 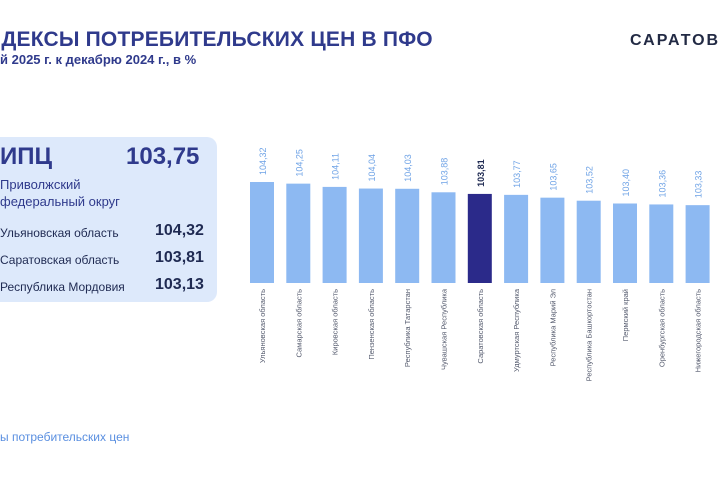 I want to click on bar-value-label: 103,40, so click(x=626, y=183).